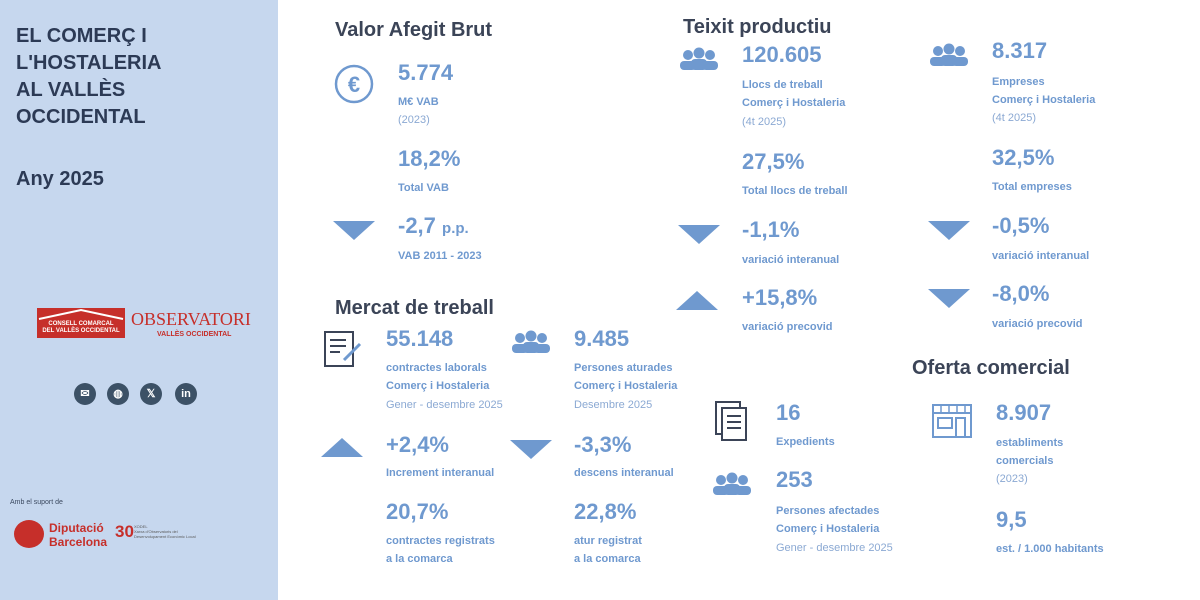 The image size is (1200, 600). What do you see at coordinates (81, 314) in the screenshot?
I see `roof-icon` at bounding box center [81, 314].